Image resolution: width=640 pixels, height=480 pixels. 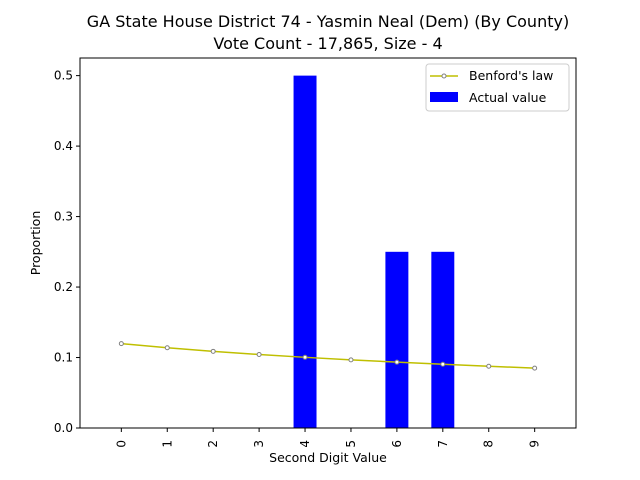 I want to click on legend-actual-swatch, so click(x=444, y=97).